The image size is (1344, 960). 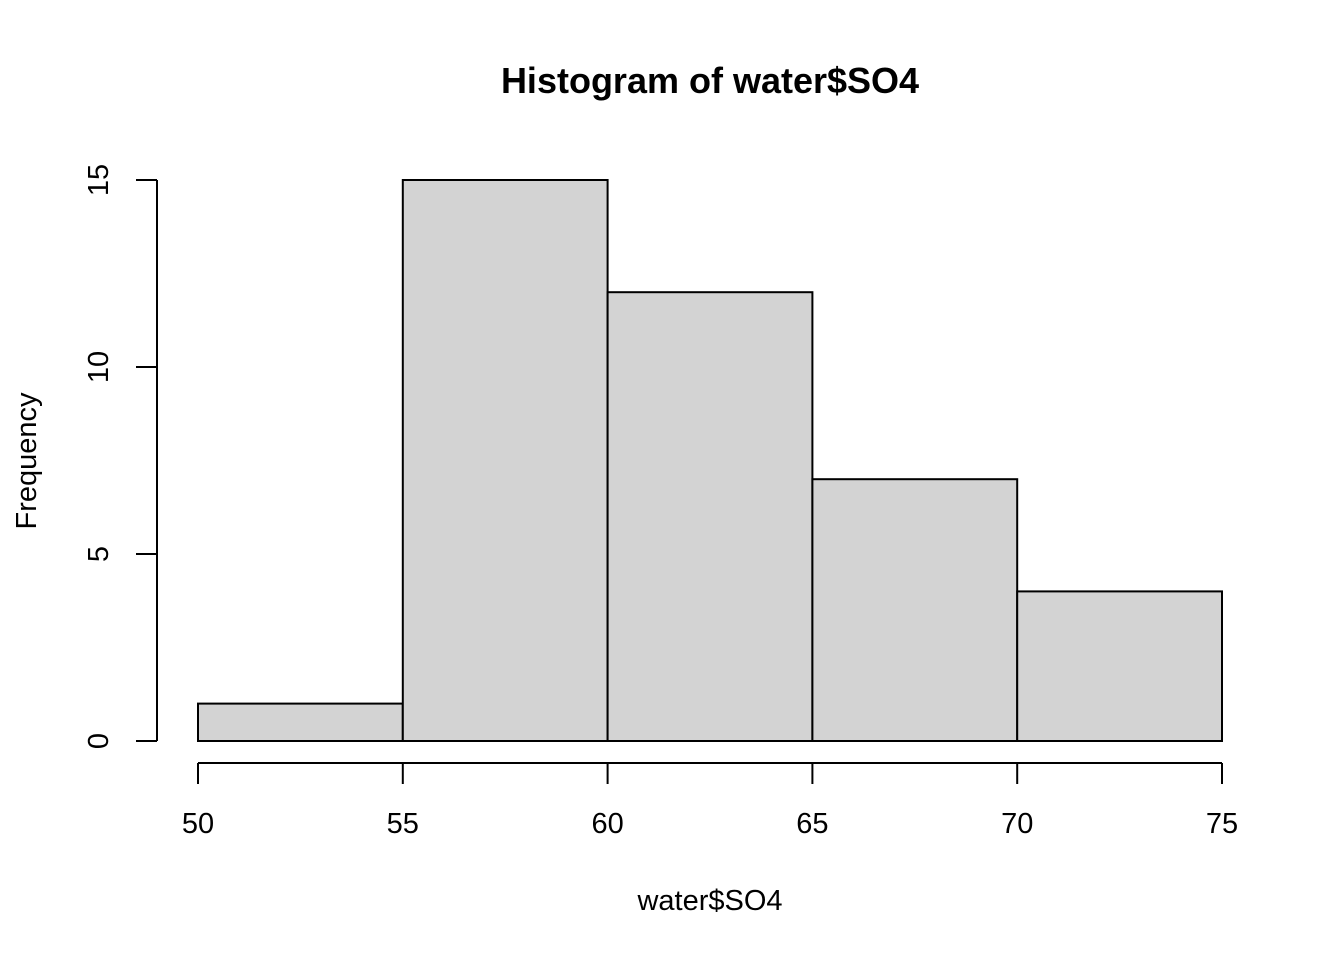 I want to click on y-tick-label: 15, so click(x=99, y=180).